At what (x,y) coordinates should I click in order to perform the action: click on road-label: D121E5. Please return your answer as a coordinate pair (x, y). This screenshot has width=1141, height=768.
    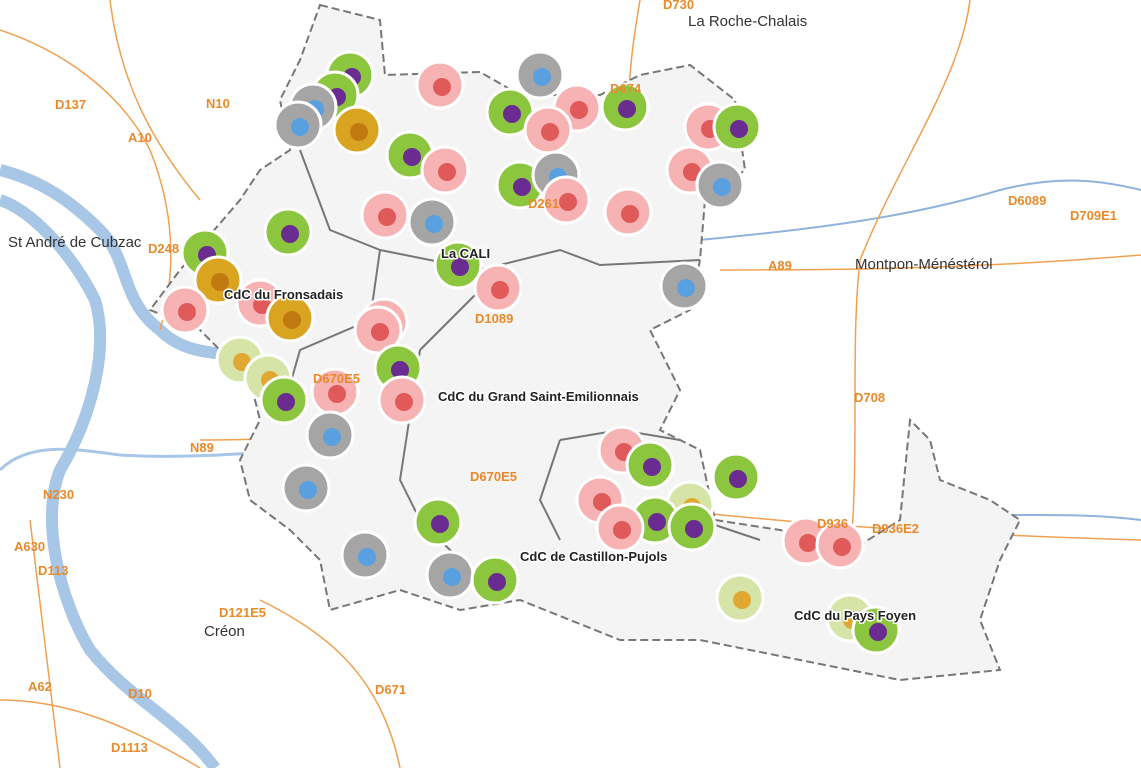
    Looking at the image, I should click on (242, 612).